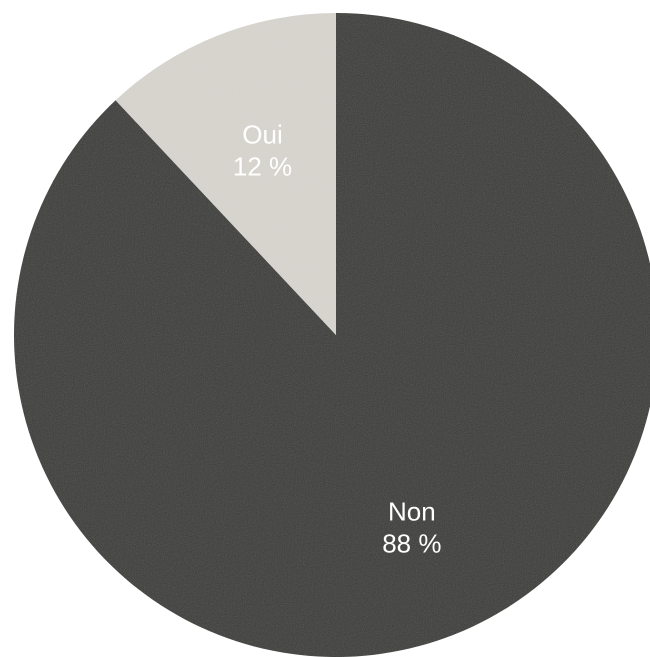 This screenshot has width=650, height=657. What do you see at coordinates (262, 166) in the screenshot?
I see `slice-value-oui: 12 %` at bounding box center [262, 166].